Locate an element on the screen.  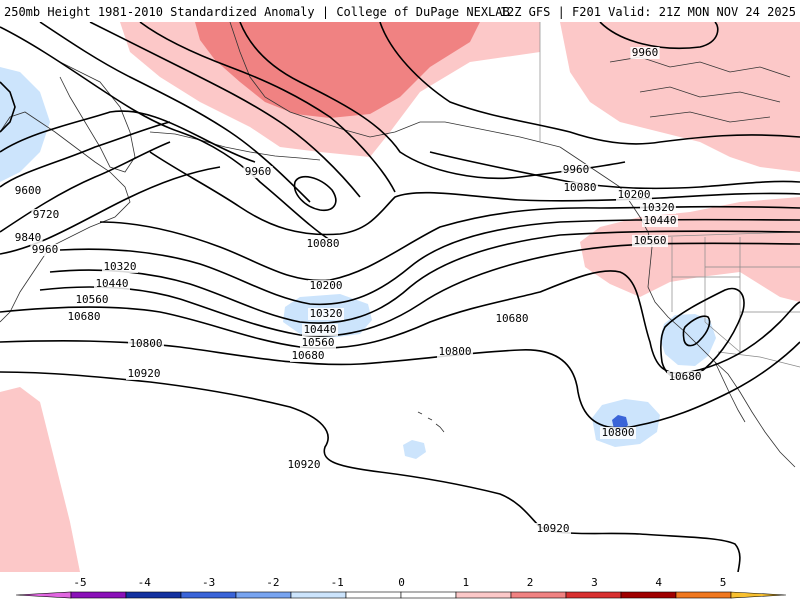
us-mexico-border is located at coordinates (758, 359).